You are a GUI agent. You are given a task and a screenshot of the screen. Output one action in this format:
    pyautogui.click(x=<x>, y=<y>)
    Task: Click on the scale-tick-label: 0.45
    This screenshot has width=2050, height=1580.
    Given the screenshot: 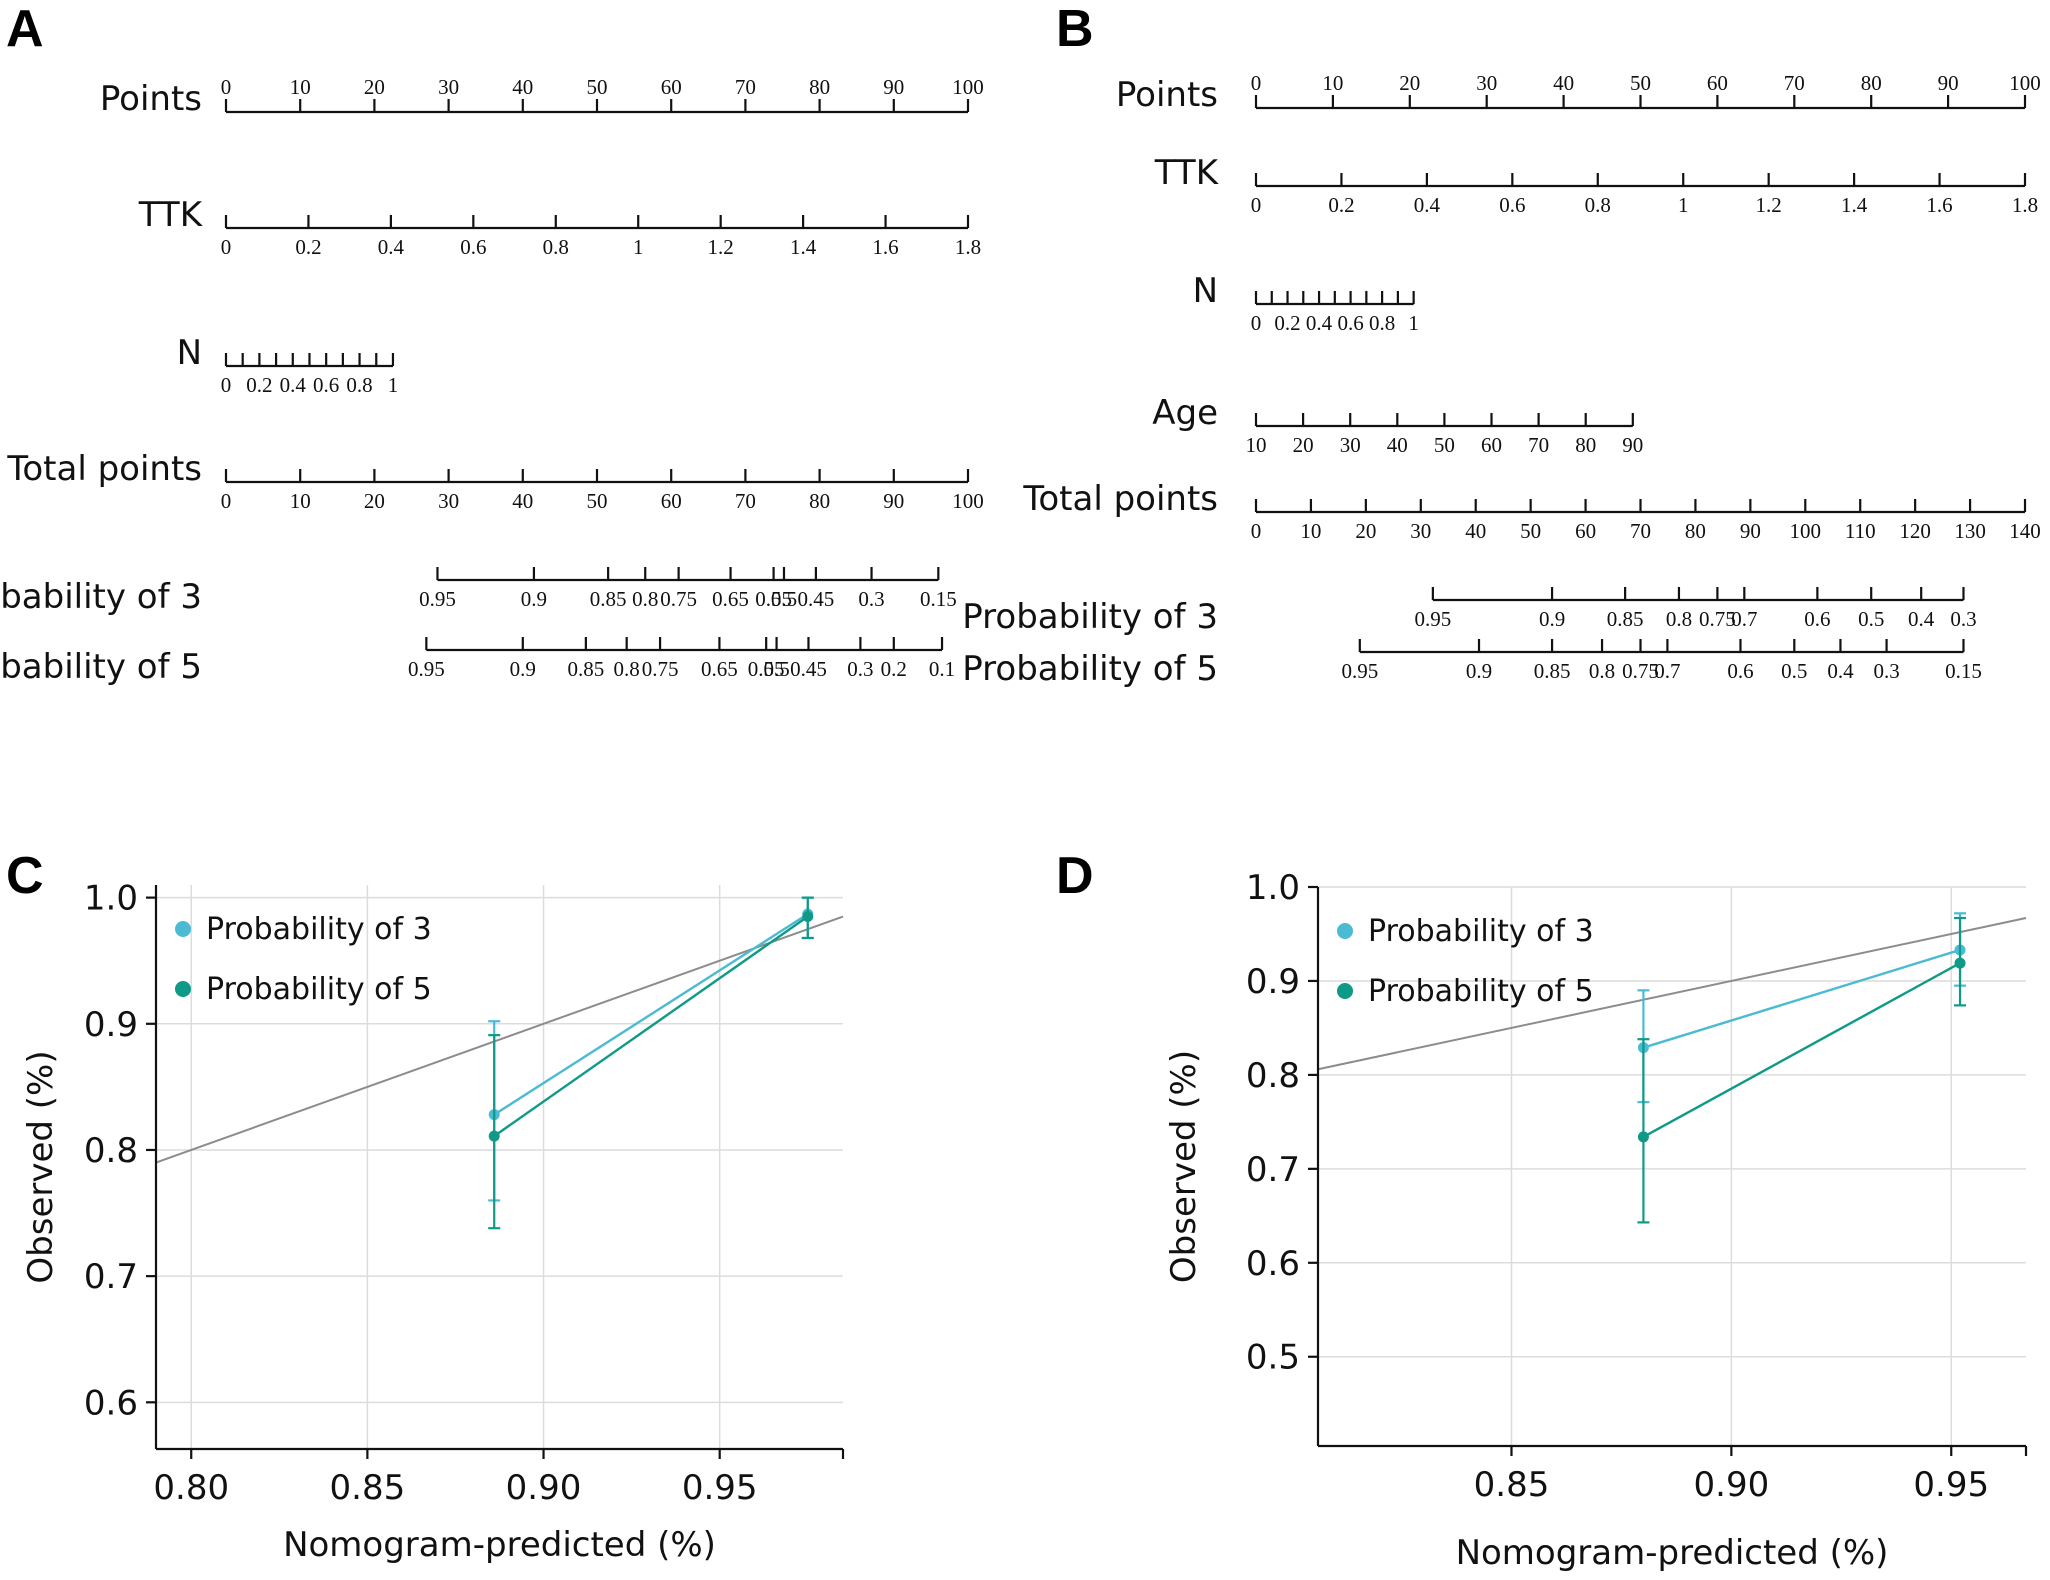 What is the action you would take?
    pyautogui.click(x=808, y=669)
    